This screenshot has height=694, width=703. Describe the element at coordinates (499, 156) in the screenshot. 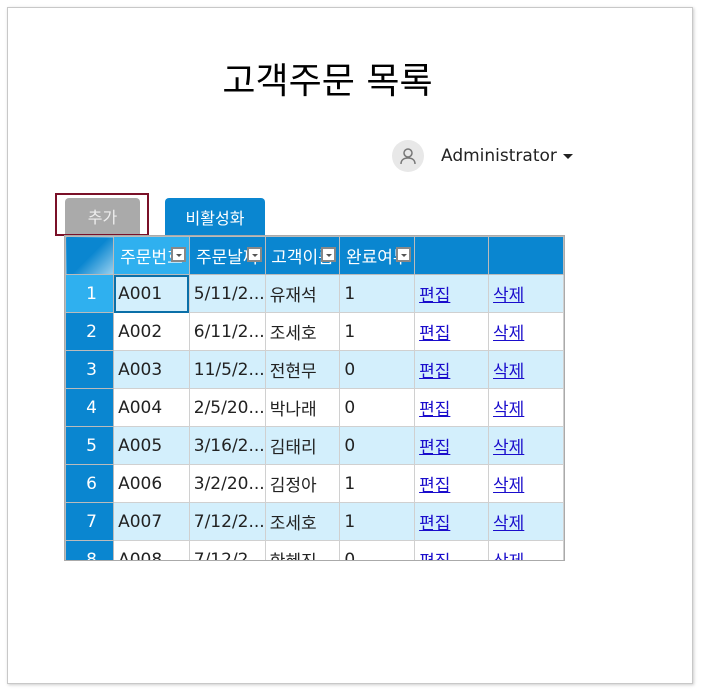

I see `user-name: Administrator` at that location.